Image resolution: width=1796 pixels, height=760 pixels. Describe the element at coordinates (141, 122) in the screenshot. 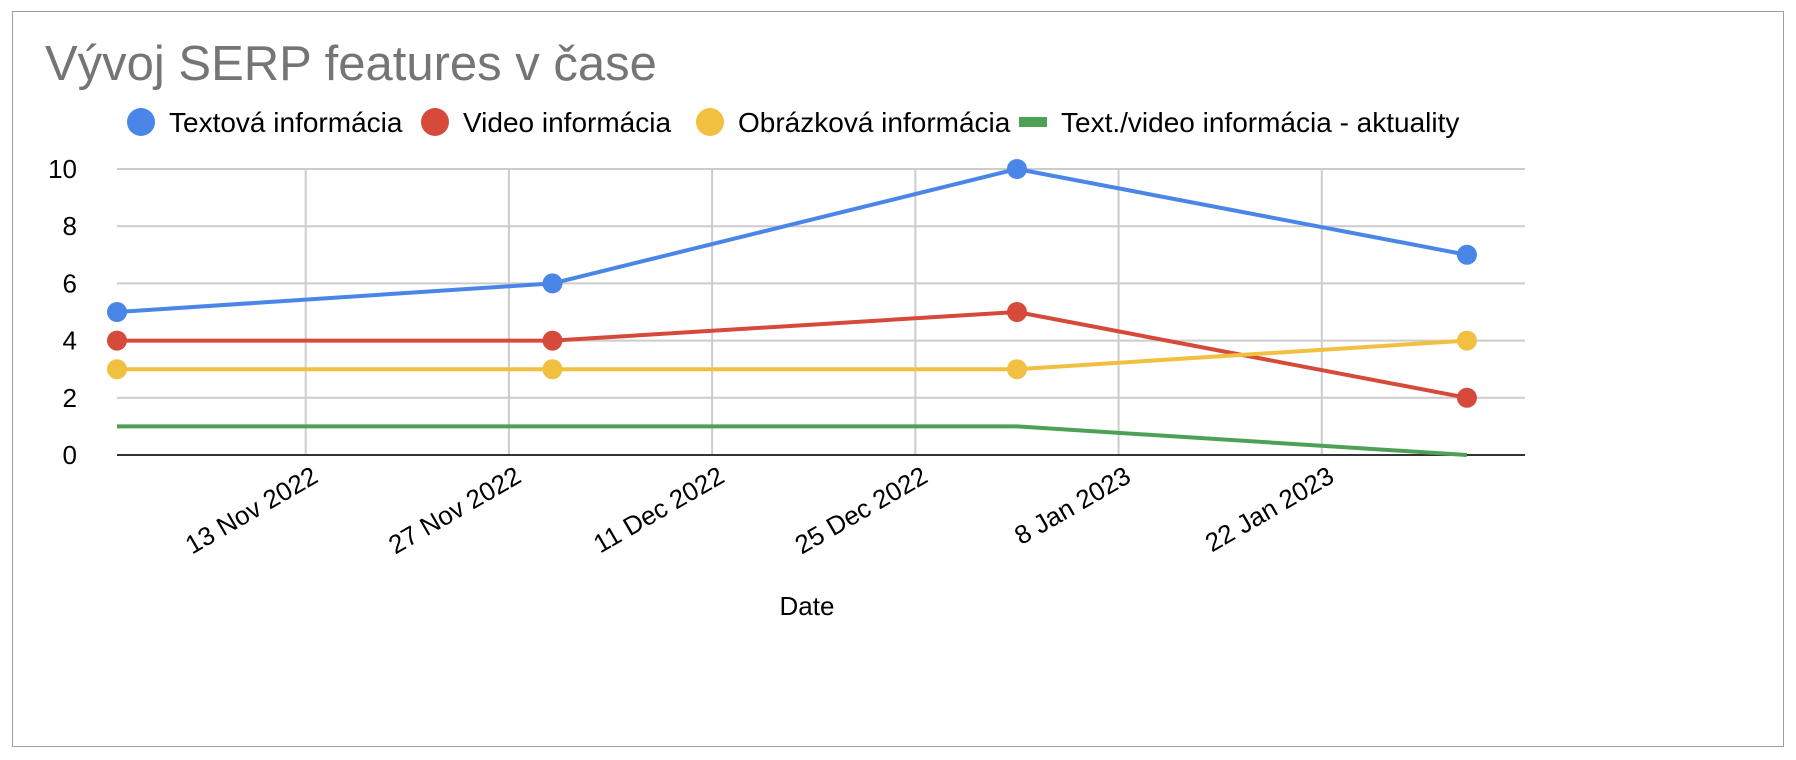

I see `legend-marker-textova-informacia` at that location.